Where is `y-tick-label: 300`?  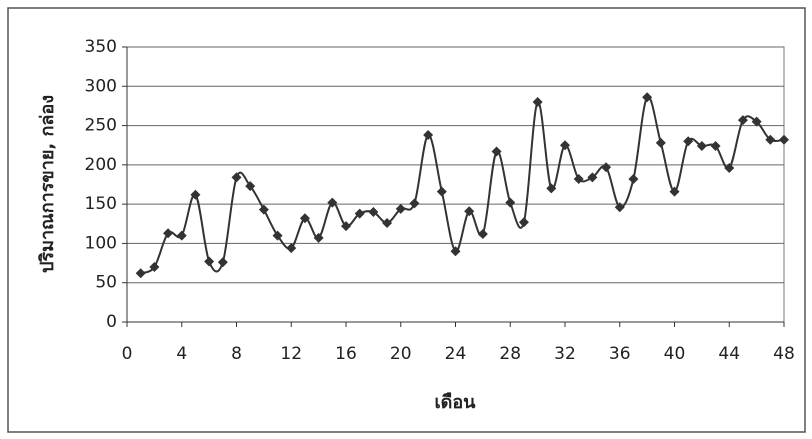 y-tick-label: 300 is located at coordinates (101, 86).